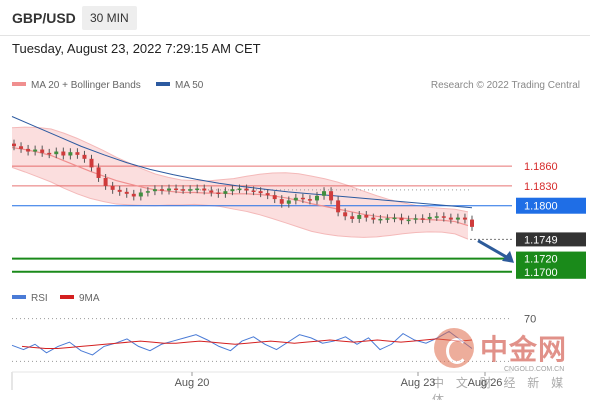 This screenshot has height=400, width=590. Describe the element at coordinates (163, 84) in the screenshot. I see `legend-swatch-ma50` at that location.